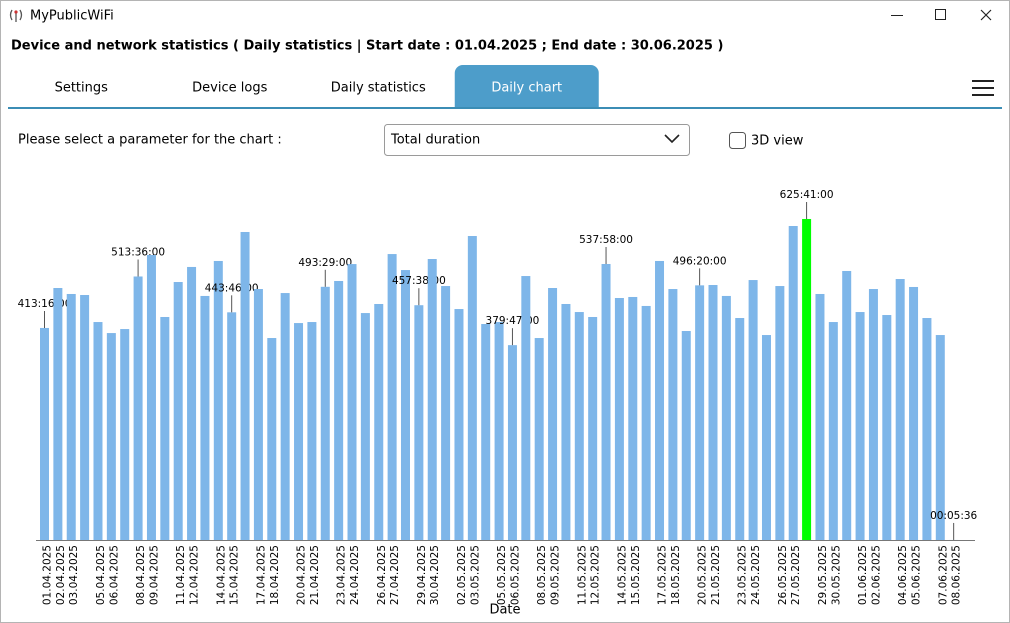 Image resolution: width=1010 pixels, height=623 pixels. What do you see at coordinates (556, 575) in the screenshot?
I see `x-tick-label: 09.05.2025` at bounding box center [556, 575].